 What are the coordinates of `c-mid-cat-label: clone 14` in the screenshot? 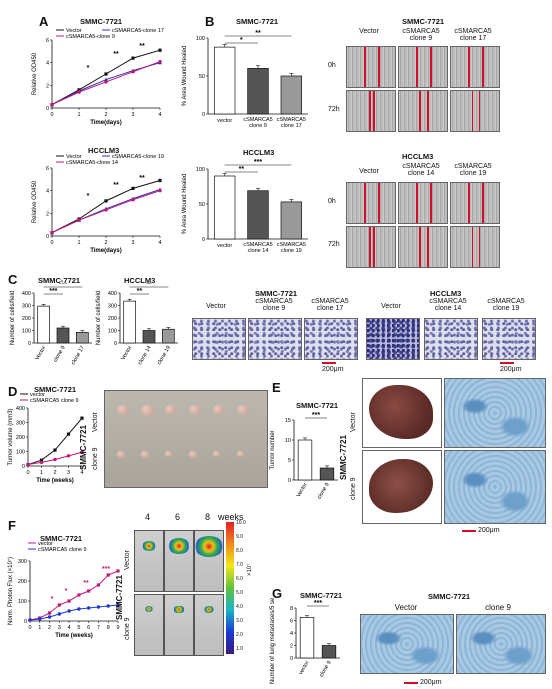 It's located at (145, 355).